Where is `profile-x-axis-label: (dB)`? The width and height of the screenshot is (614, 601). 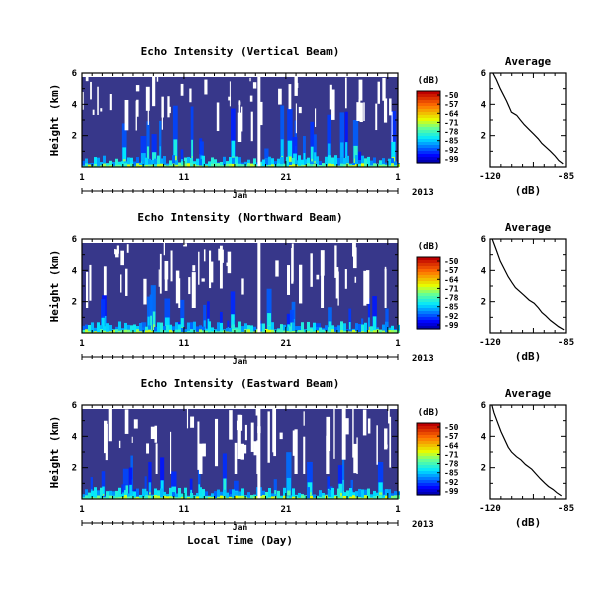 profile-x-axis-label: (dB) is located at coordinates (528, 522).